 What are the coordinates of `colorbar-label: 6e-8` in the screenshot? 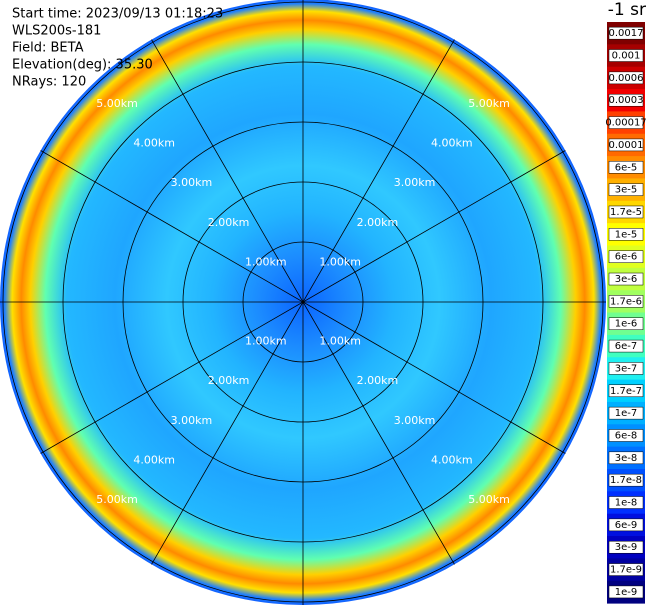 It's located at (626, 435).